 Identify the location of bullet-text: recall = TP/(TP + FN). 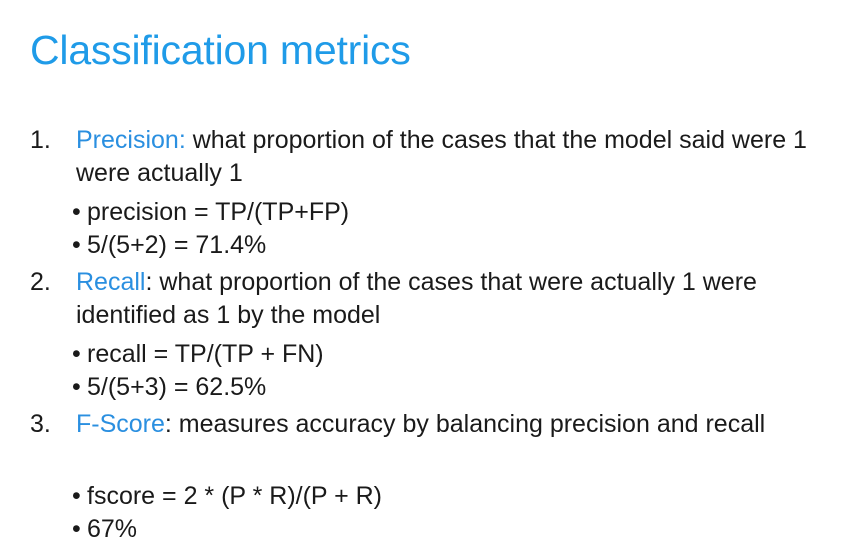
(205, 354).